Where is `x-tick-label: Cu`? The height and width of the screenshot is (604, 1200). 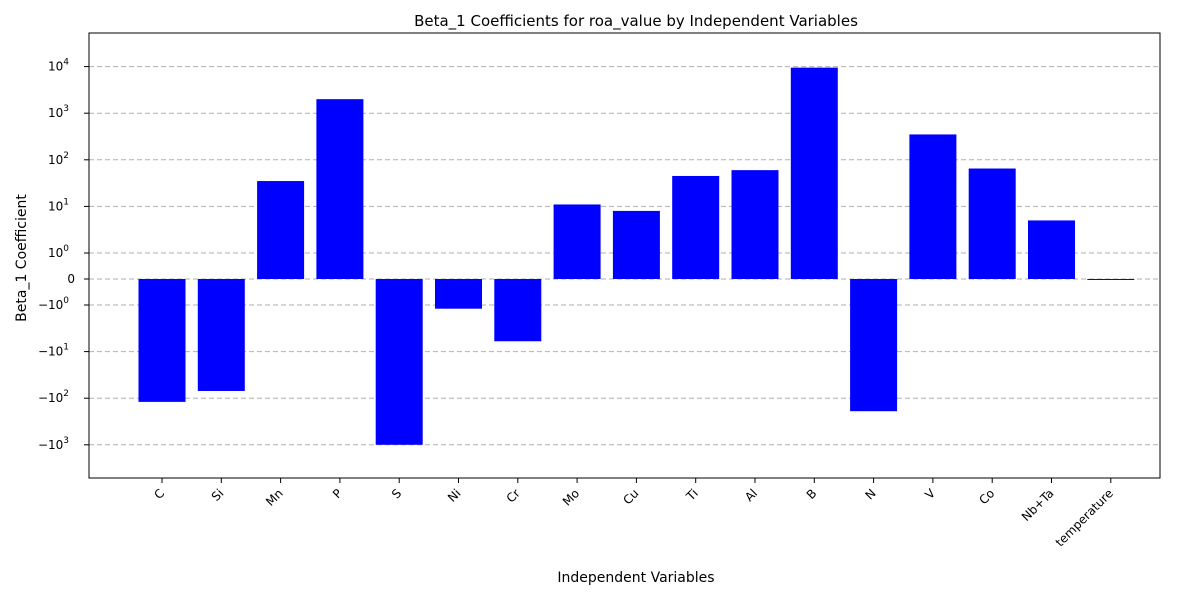 x-tick-label: Cu is located at coordinates (630, 496).